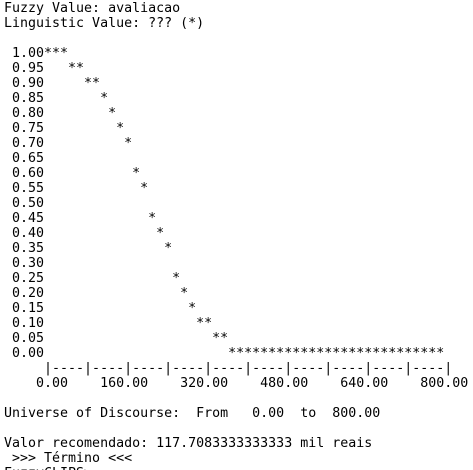 The image size is (473, 470). Describe the element at coordinates (92, 278) in the screenshot. I see `plot-line: 0.25 *` at that location.